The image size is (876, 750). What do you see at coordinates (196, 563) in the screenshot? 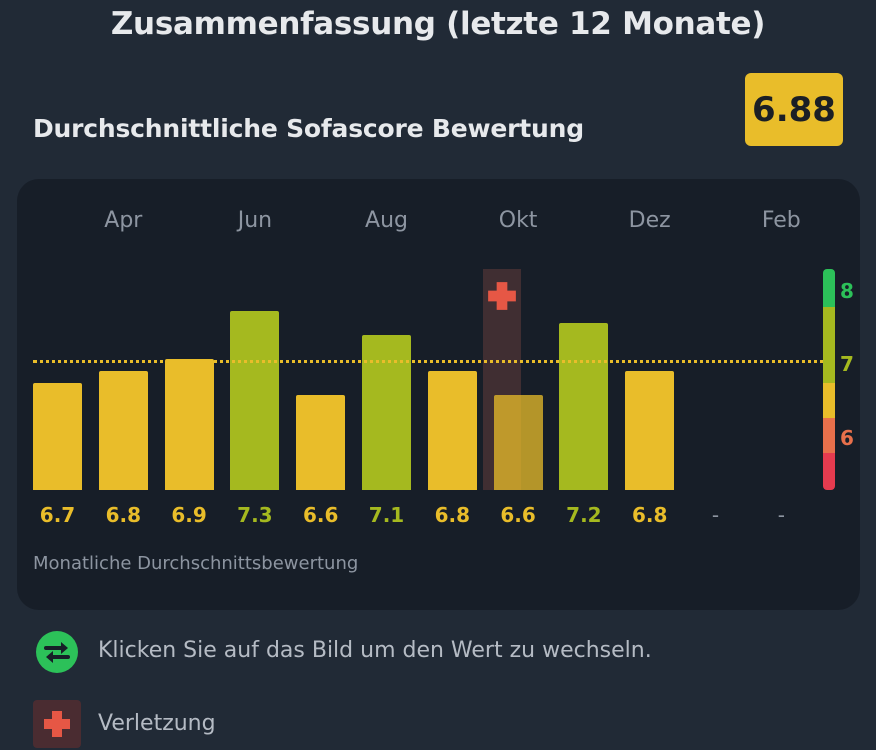
I see `chart-caption: Monatliche Durchschnittsbewertung` at bounding box center [196, 563].